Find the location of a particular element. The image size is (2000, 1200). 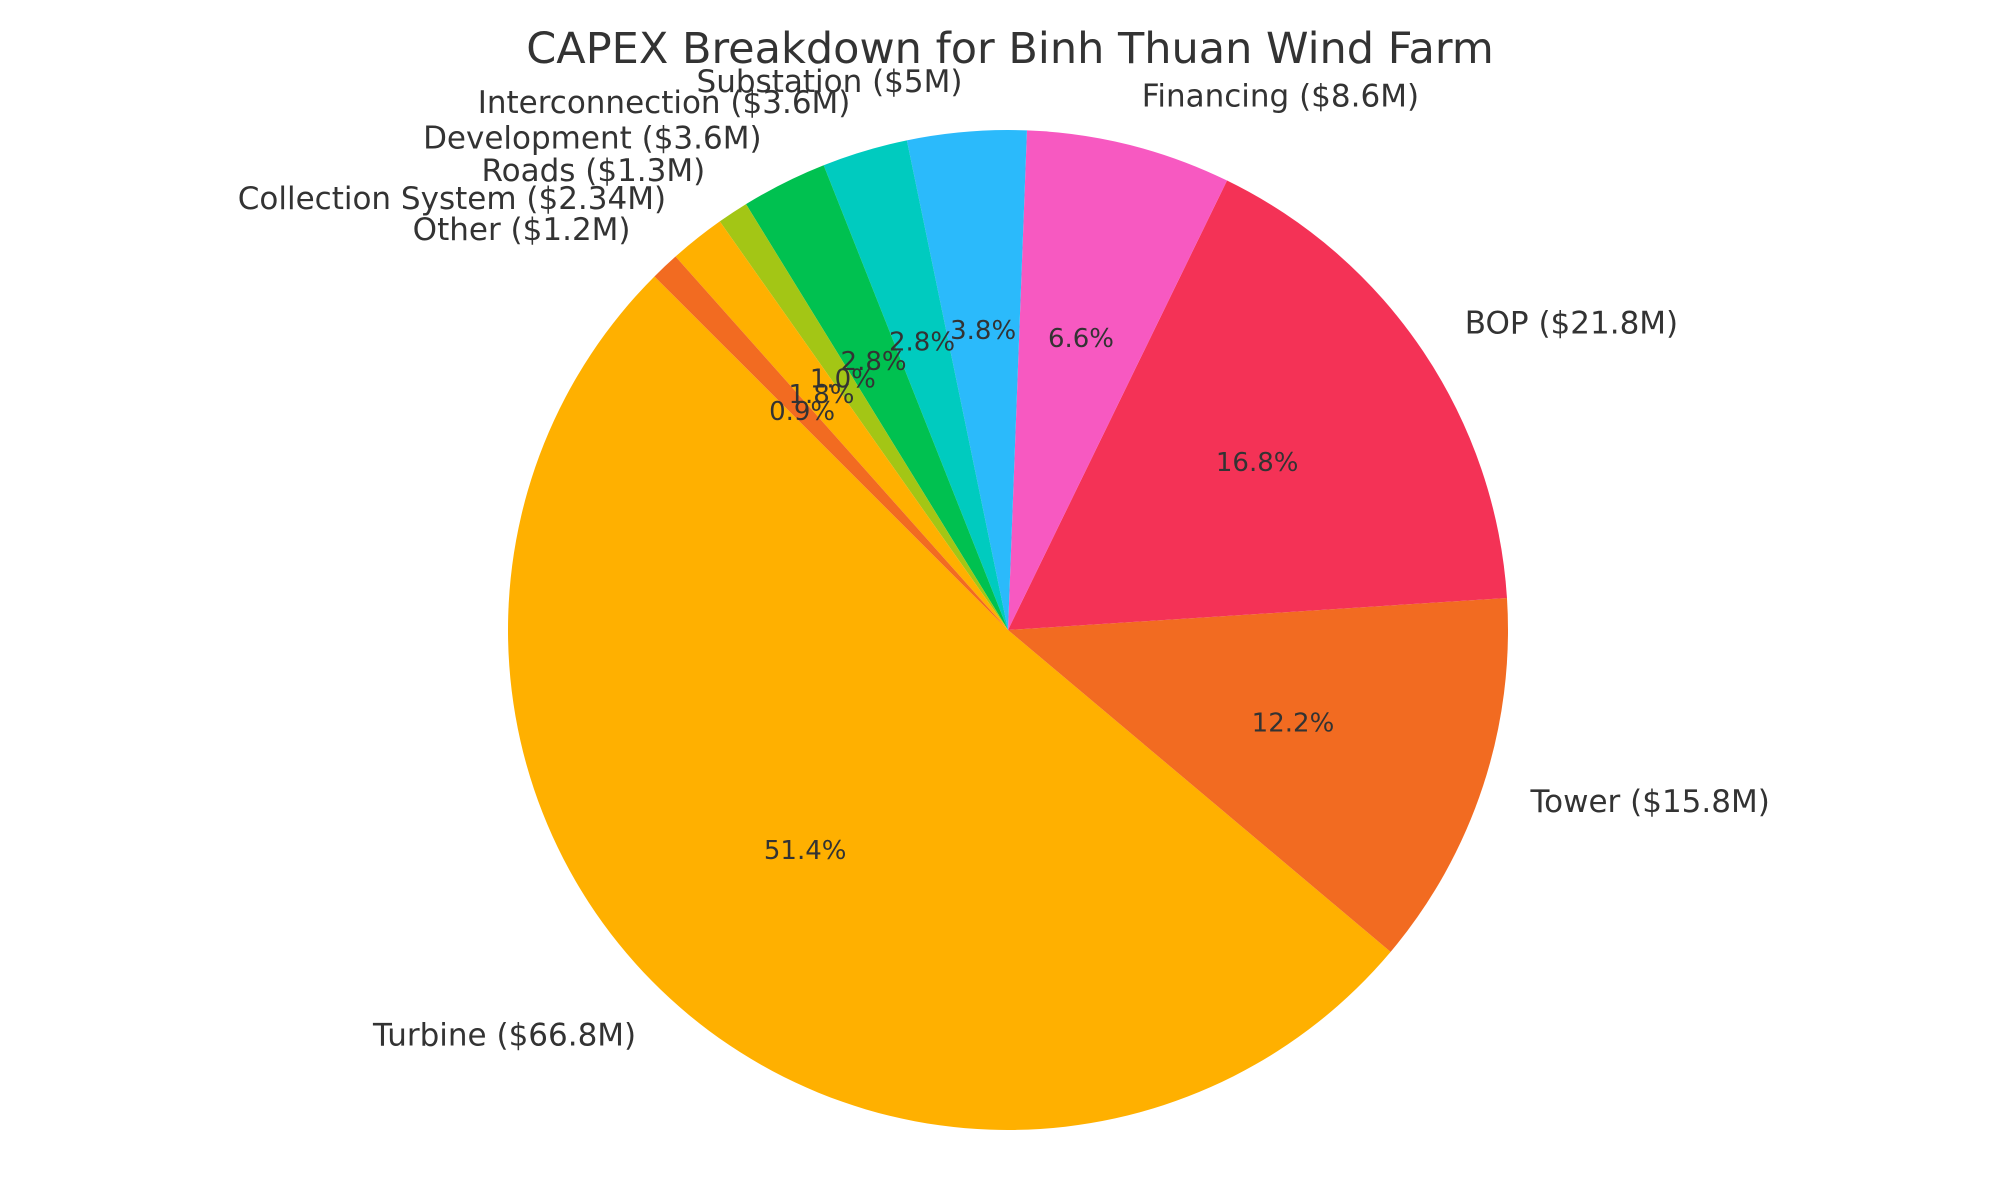

slice-label-roads: Roads ($1.3M) is located at coordinates (593, 171).